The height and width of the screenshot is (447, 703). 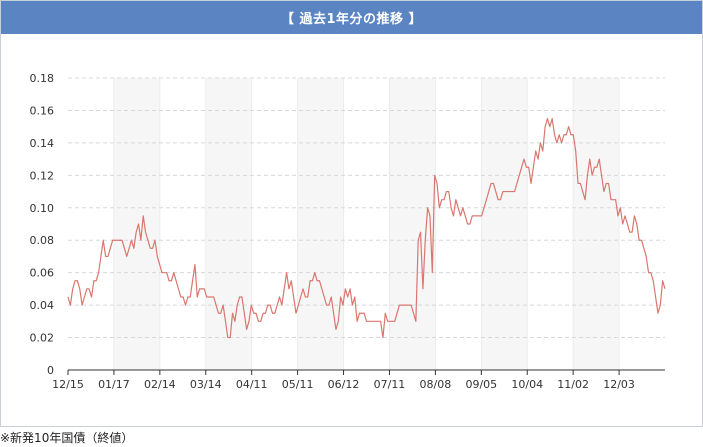 I want to click on x-tick-label: 09/05, so click(x=481, y=384).